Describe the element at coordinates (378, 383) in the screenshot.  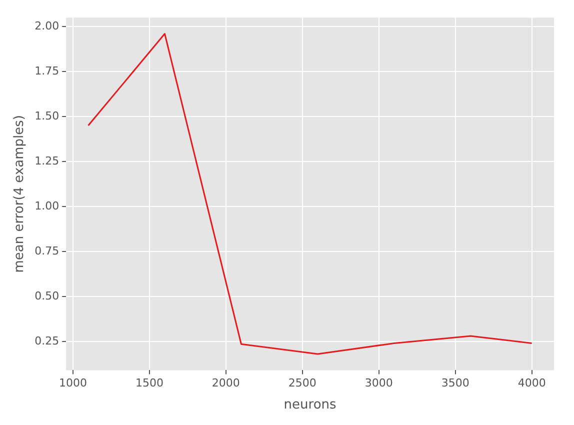
I see `x-tick-label: 3000` at that location.